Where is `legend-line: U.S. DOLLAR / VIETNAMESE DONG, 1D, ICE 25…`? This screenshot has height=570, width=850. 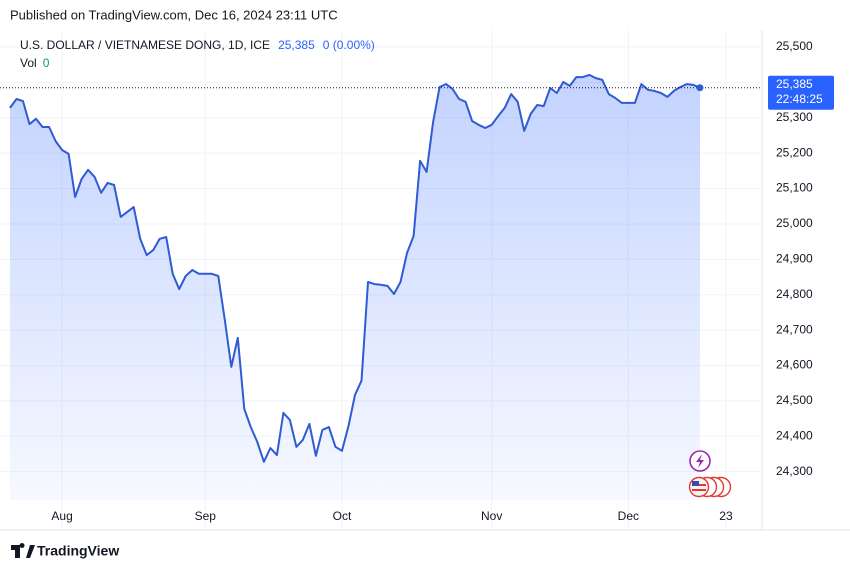 legend-line: U.S. DOLLAR / VIETNAMESE DONG, 1D, ICE 25… is located at coordinates (197, 45).